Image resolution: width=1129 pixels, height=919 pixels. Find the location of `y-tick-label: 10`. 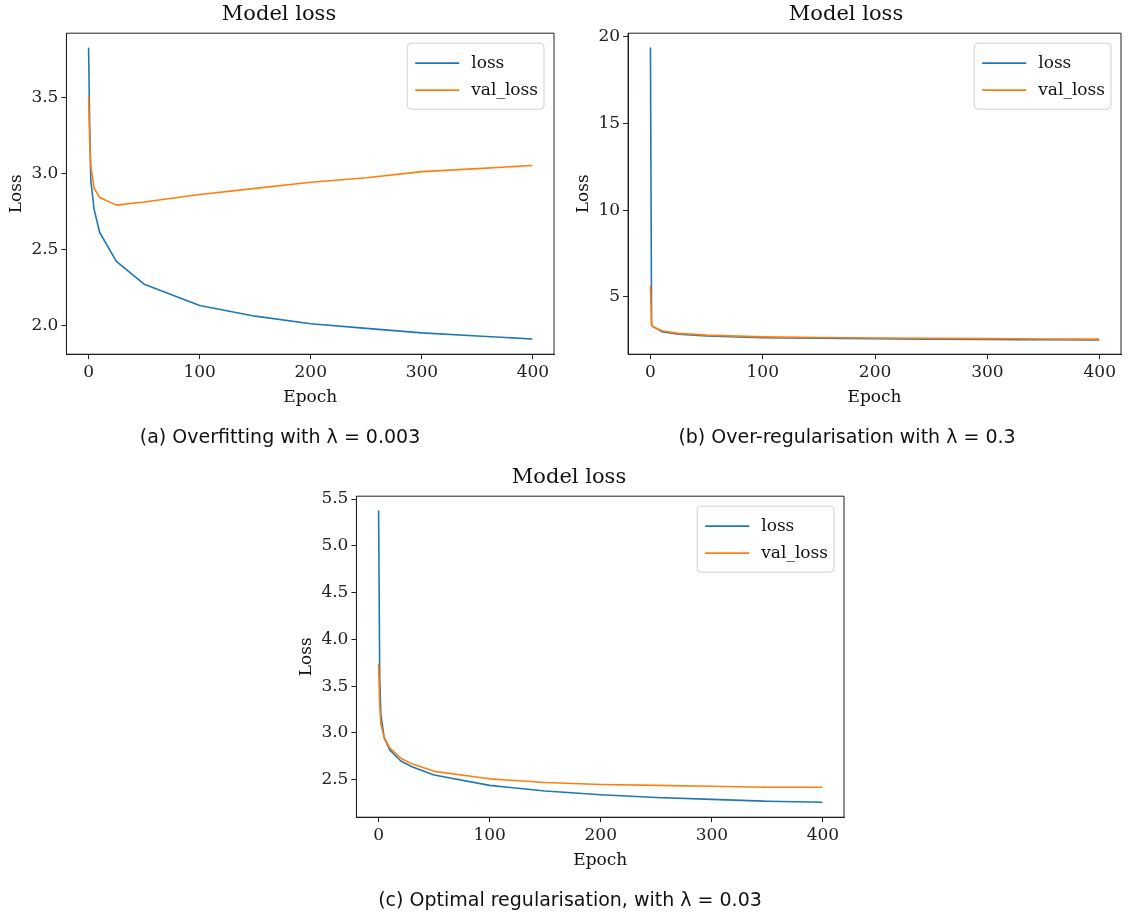

y-tick-label: 10 is located at coordinates (609, 208).